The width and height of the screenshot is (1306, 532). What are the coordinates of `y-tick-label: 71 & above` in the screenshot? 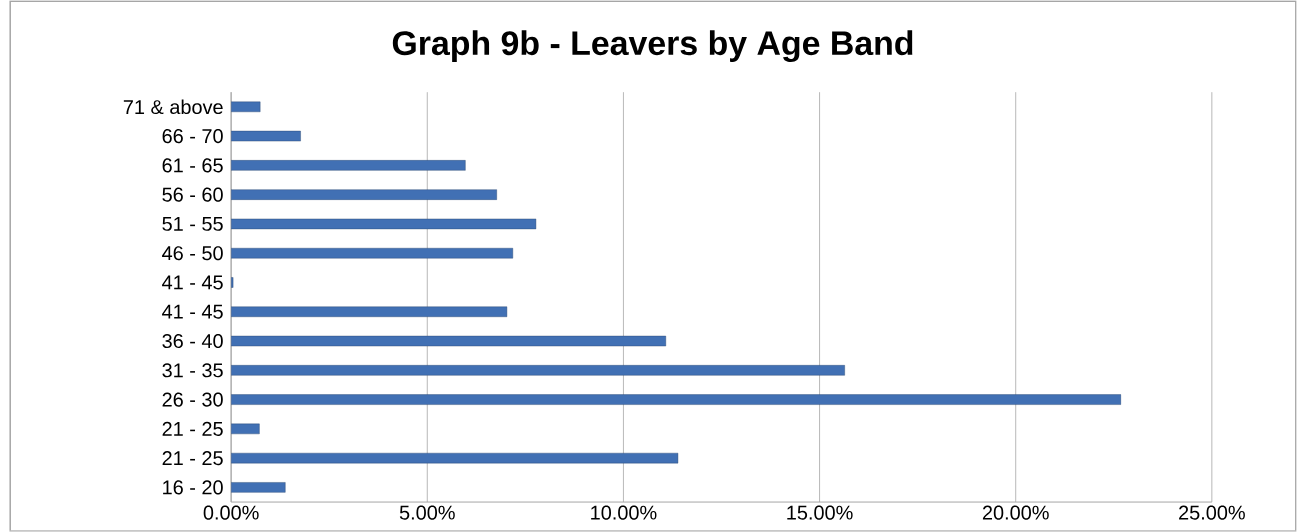 It's located at (173, 107).